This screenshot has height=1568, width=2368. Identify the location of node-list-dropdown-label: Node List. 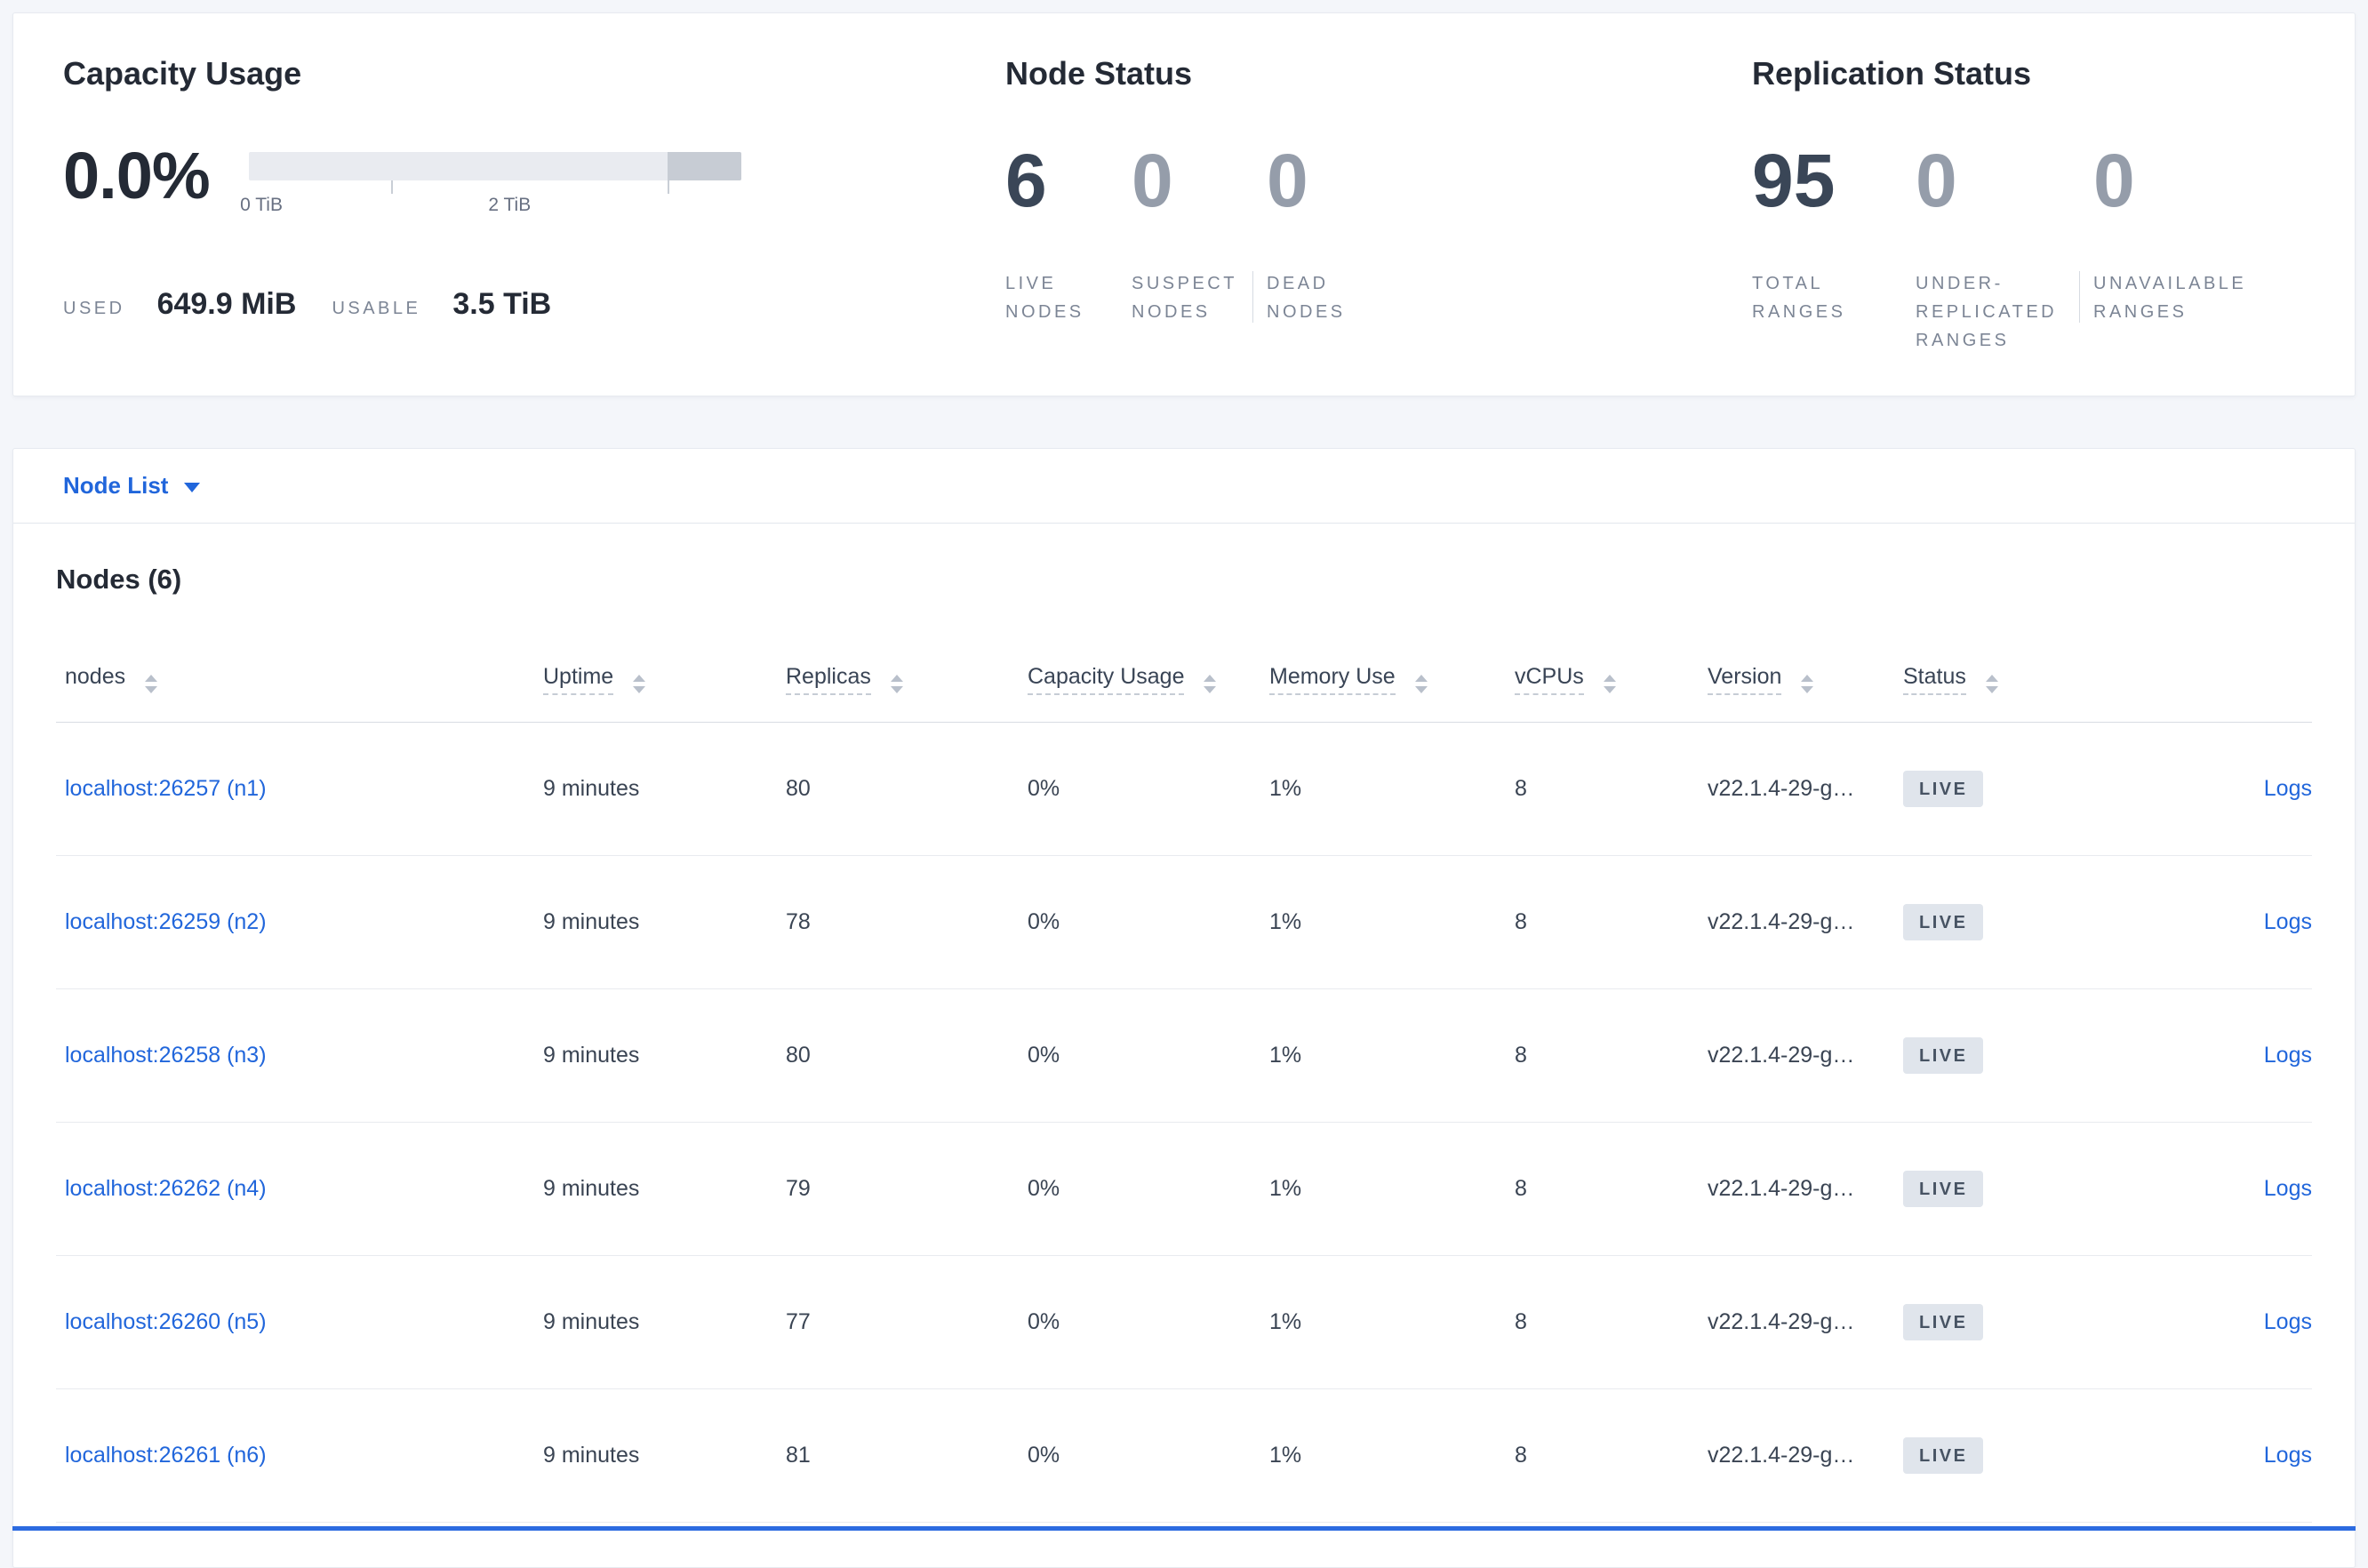
(116, 485).